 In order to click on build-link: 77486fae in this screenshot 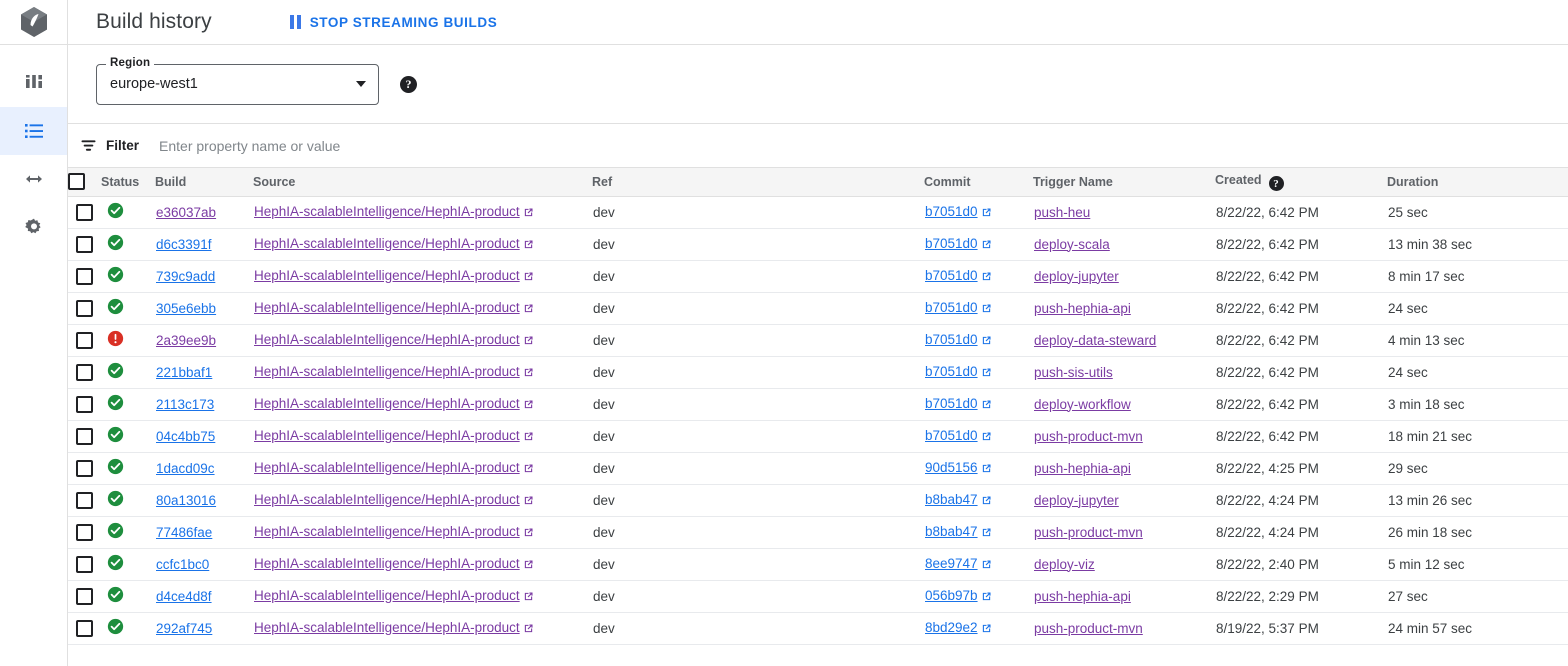, I will do `click(184, 532)`.